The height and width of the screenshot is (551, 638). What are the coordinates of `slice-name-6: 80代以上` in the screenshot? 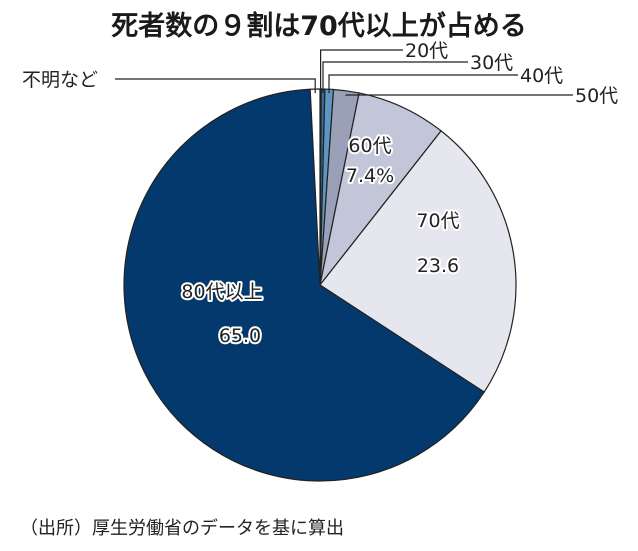 It's located at (221, 292).